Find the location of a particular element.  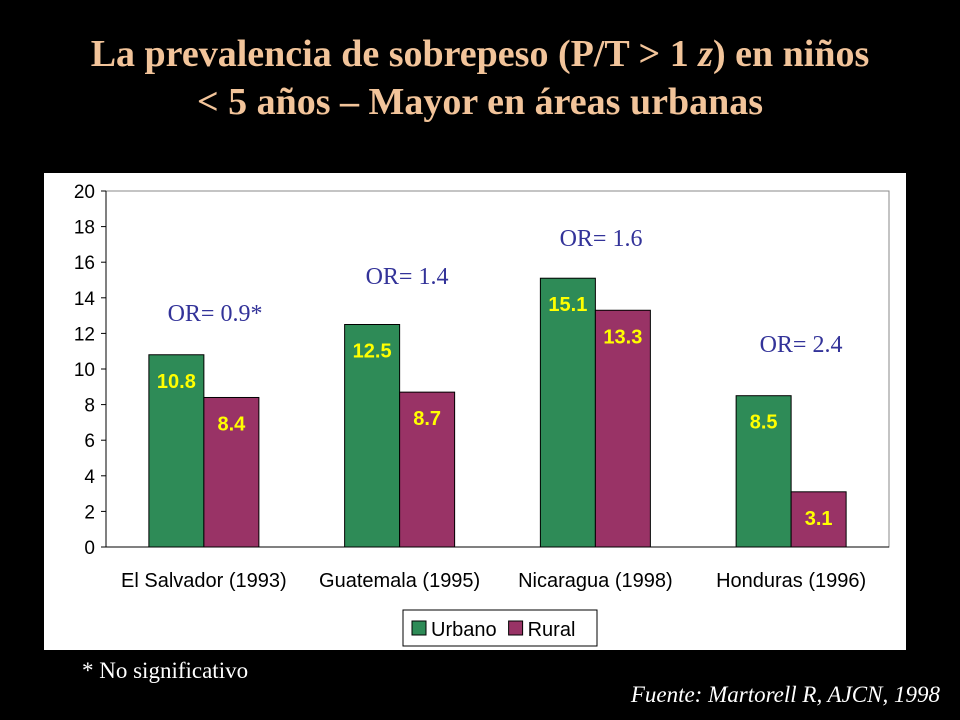

category-label: El Salvador (1993) is located at coordinates (204, 581).